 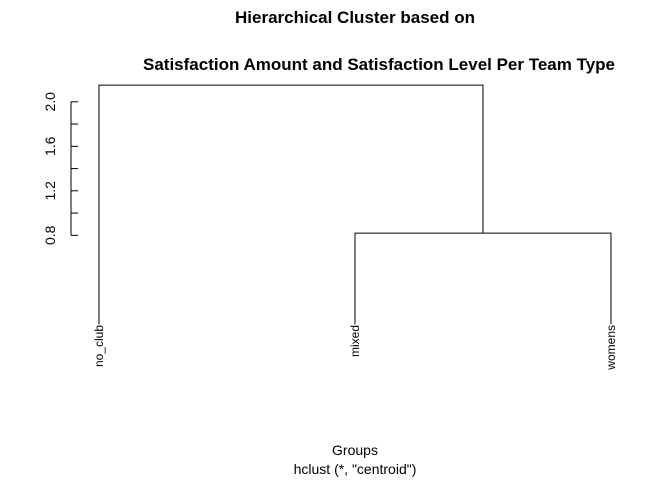 What do you see at coordinates (50, 235) in the screenshot?
I see `y-tick-label: 0.8` at bounding box center [50, 235].